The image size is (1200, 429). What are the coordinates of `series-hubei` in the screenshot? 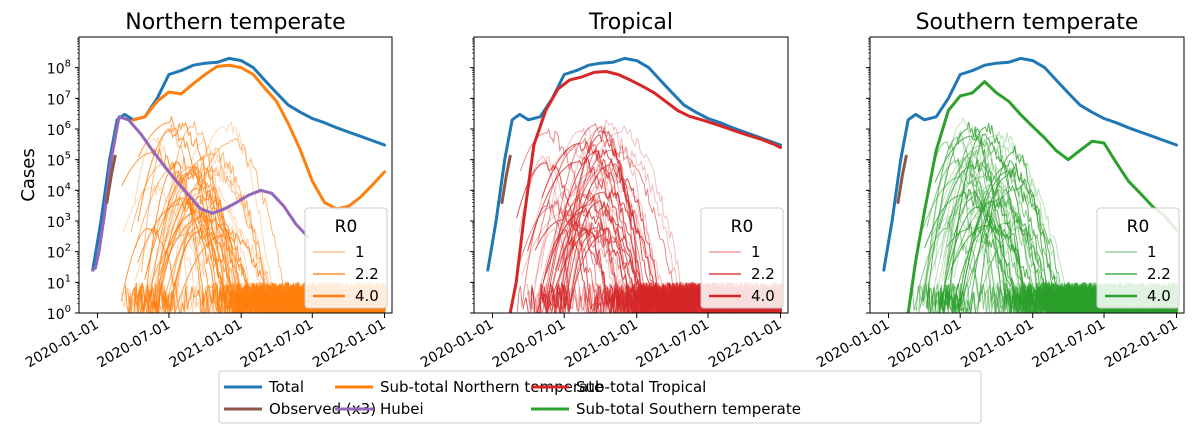 It's located at (200, 193).